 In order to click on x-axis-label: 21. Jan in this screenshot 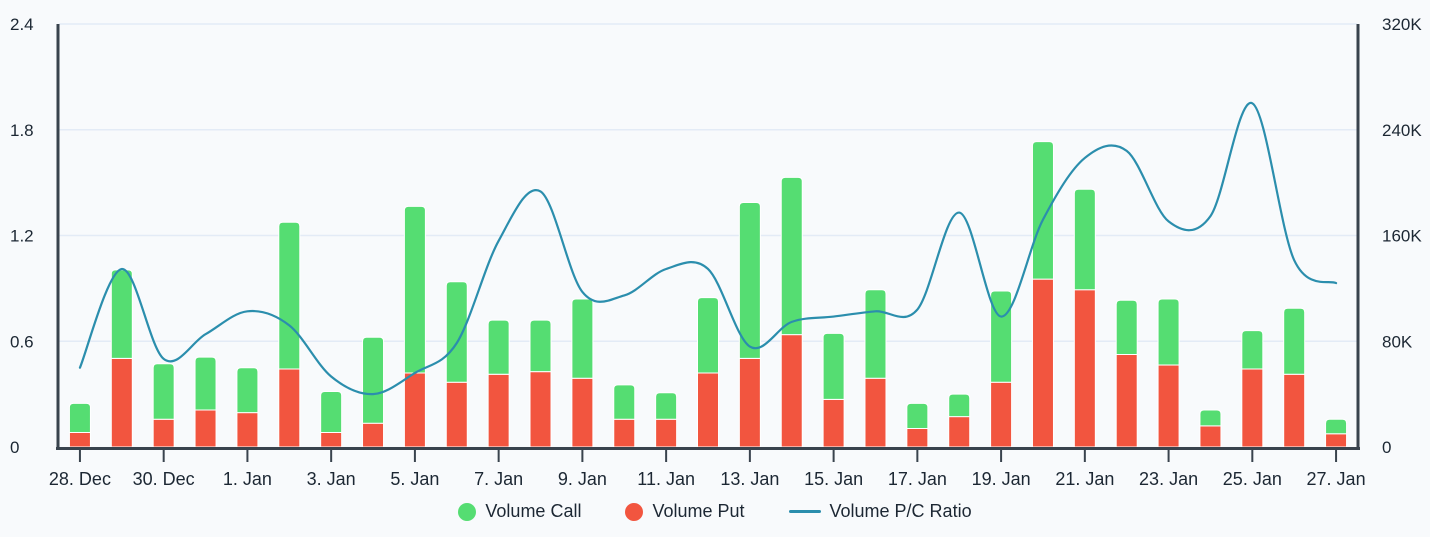, I will do `click(1084, 479)`.